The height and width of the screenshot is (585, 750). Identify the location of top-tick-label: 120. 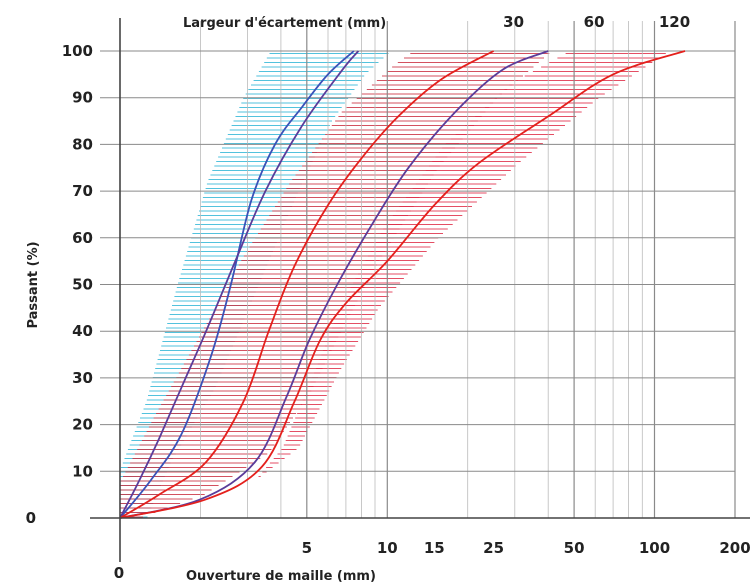
(674, 22).